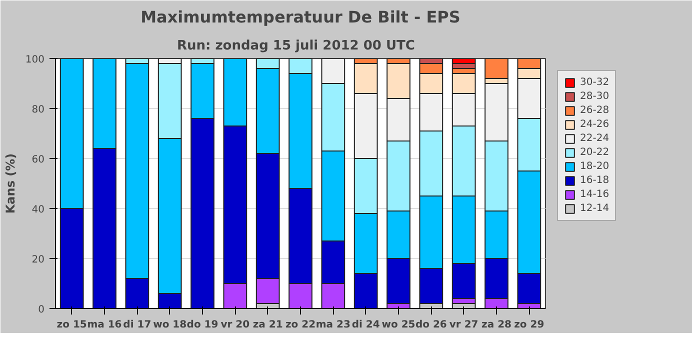  What do you see at coordinates (38, 160) in the screenshot?
I see `y-tick-label: 60` at bounding box center [38, 160].